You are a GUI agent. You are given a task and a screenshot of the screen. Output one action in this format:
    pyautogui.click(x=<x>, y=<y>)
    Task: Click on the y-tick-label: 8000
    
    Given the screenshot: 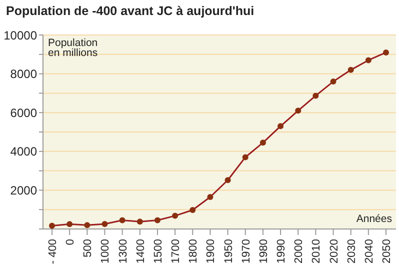 What is the action you would take?
    pyautogui.click(x=24, y=74)
    